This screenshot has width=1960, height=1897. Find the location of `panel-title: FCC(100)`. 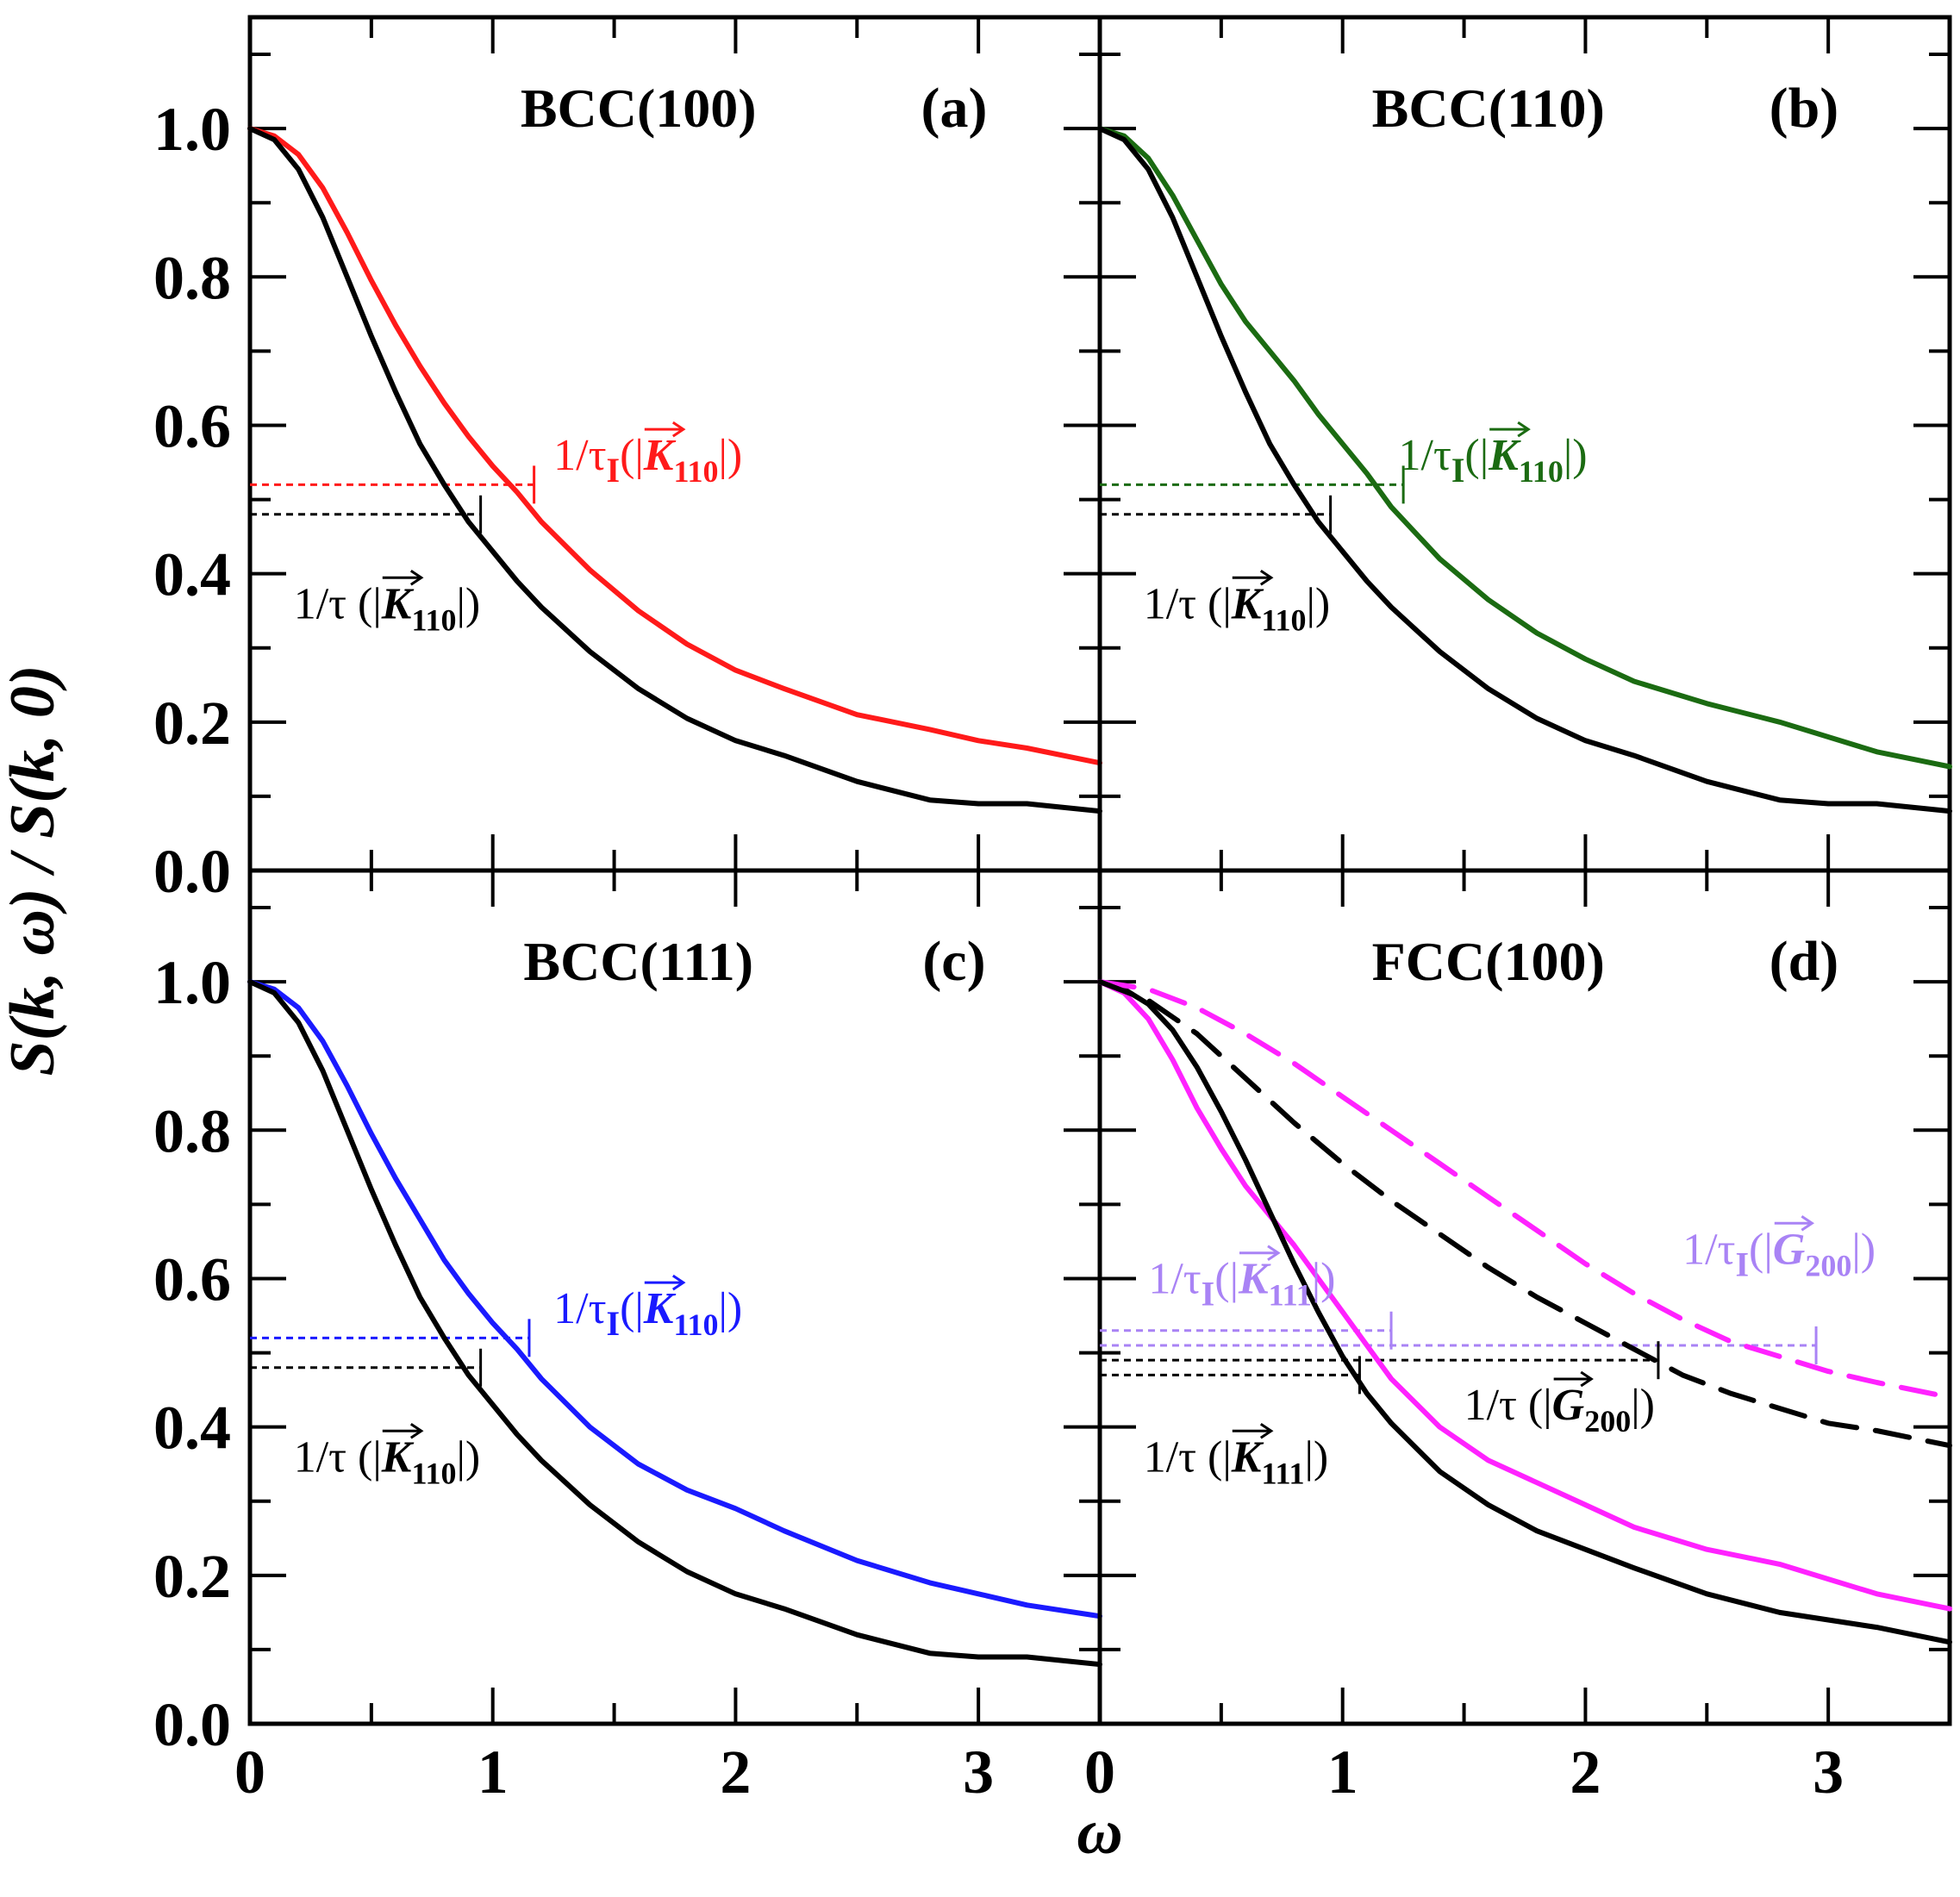

panel-title: FCC(100) is located at coordinates (1489, 961).